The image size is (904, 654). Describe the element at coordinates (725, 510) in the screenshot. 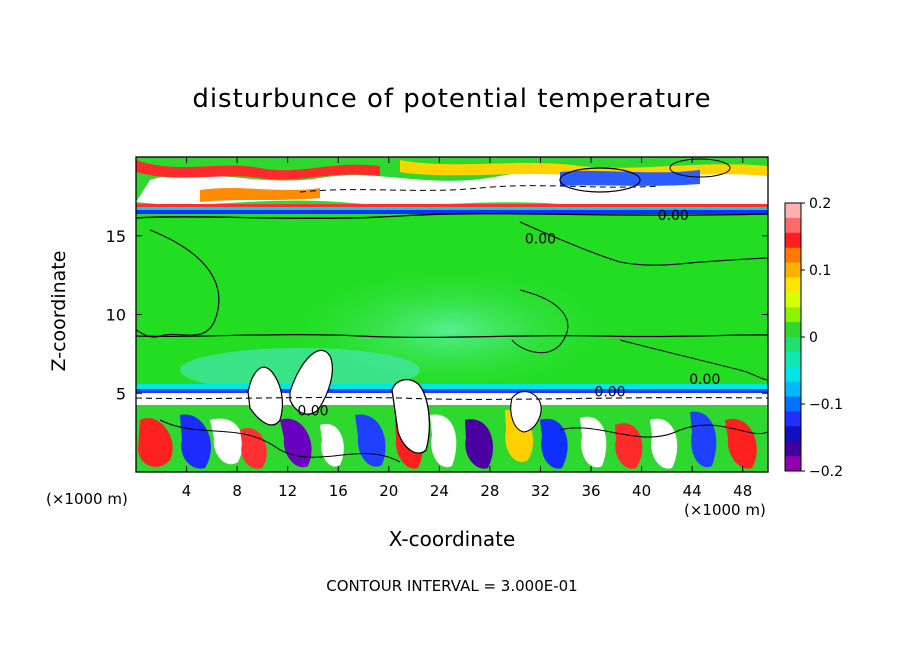

I see `x-unit-right: (×1000 m)` at that location.